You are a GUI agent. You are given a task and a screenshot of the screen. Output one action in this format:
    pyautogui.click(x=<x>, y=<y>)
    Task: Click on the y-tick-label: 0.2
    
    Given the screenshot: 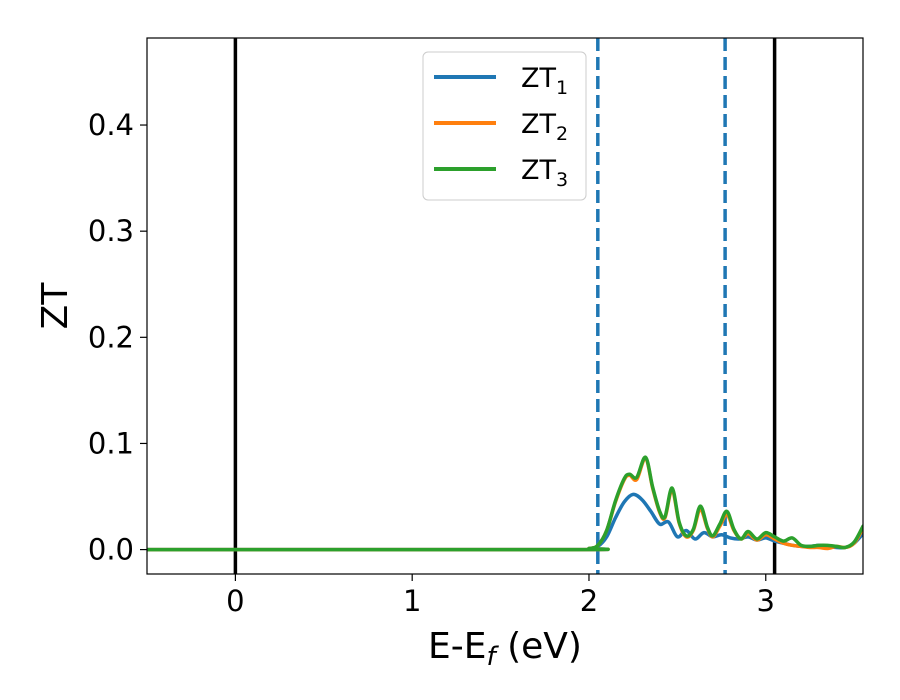 What is the action you would take?
    pyautogui.click(x=111, y=337)
    